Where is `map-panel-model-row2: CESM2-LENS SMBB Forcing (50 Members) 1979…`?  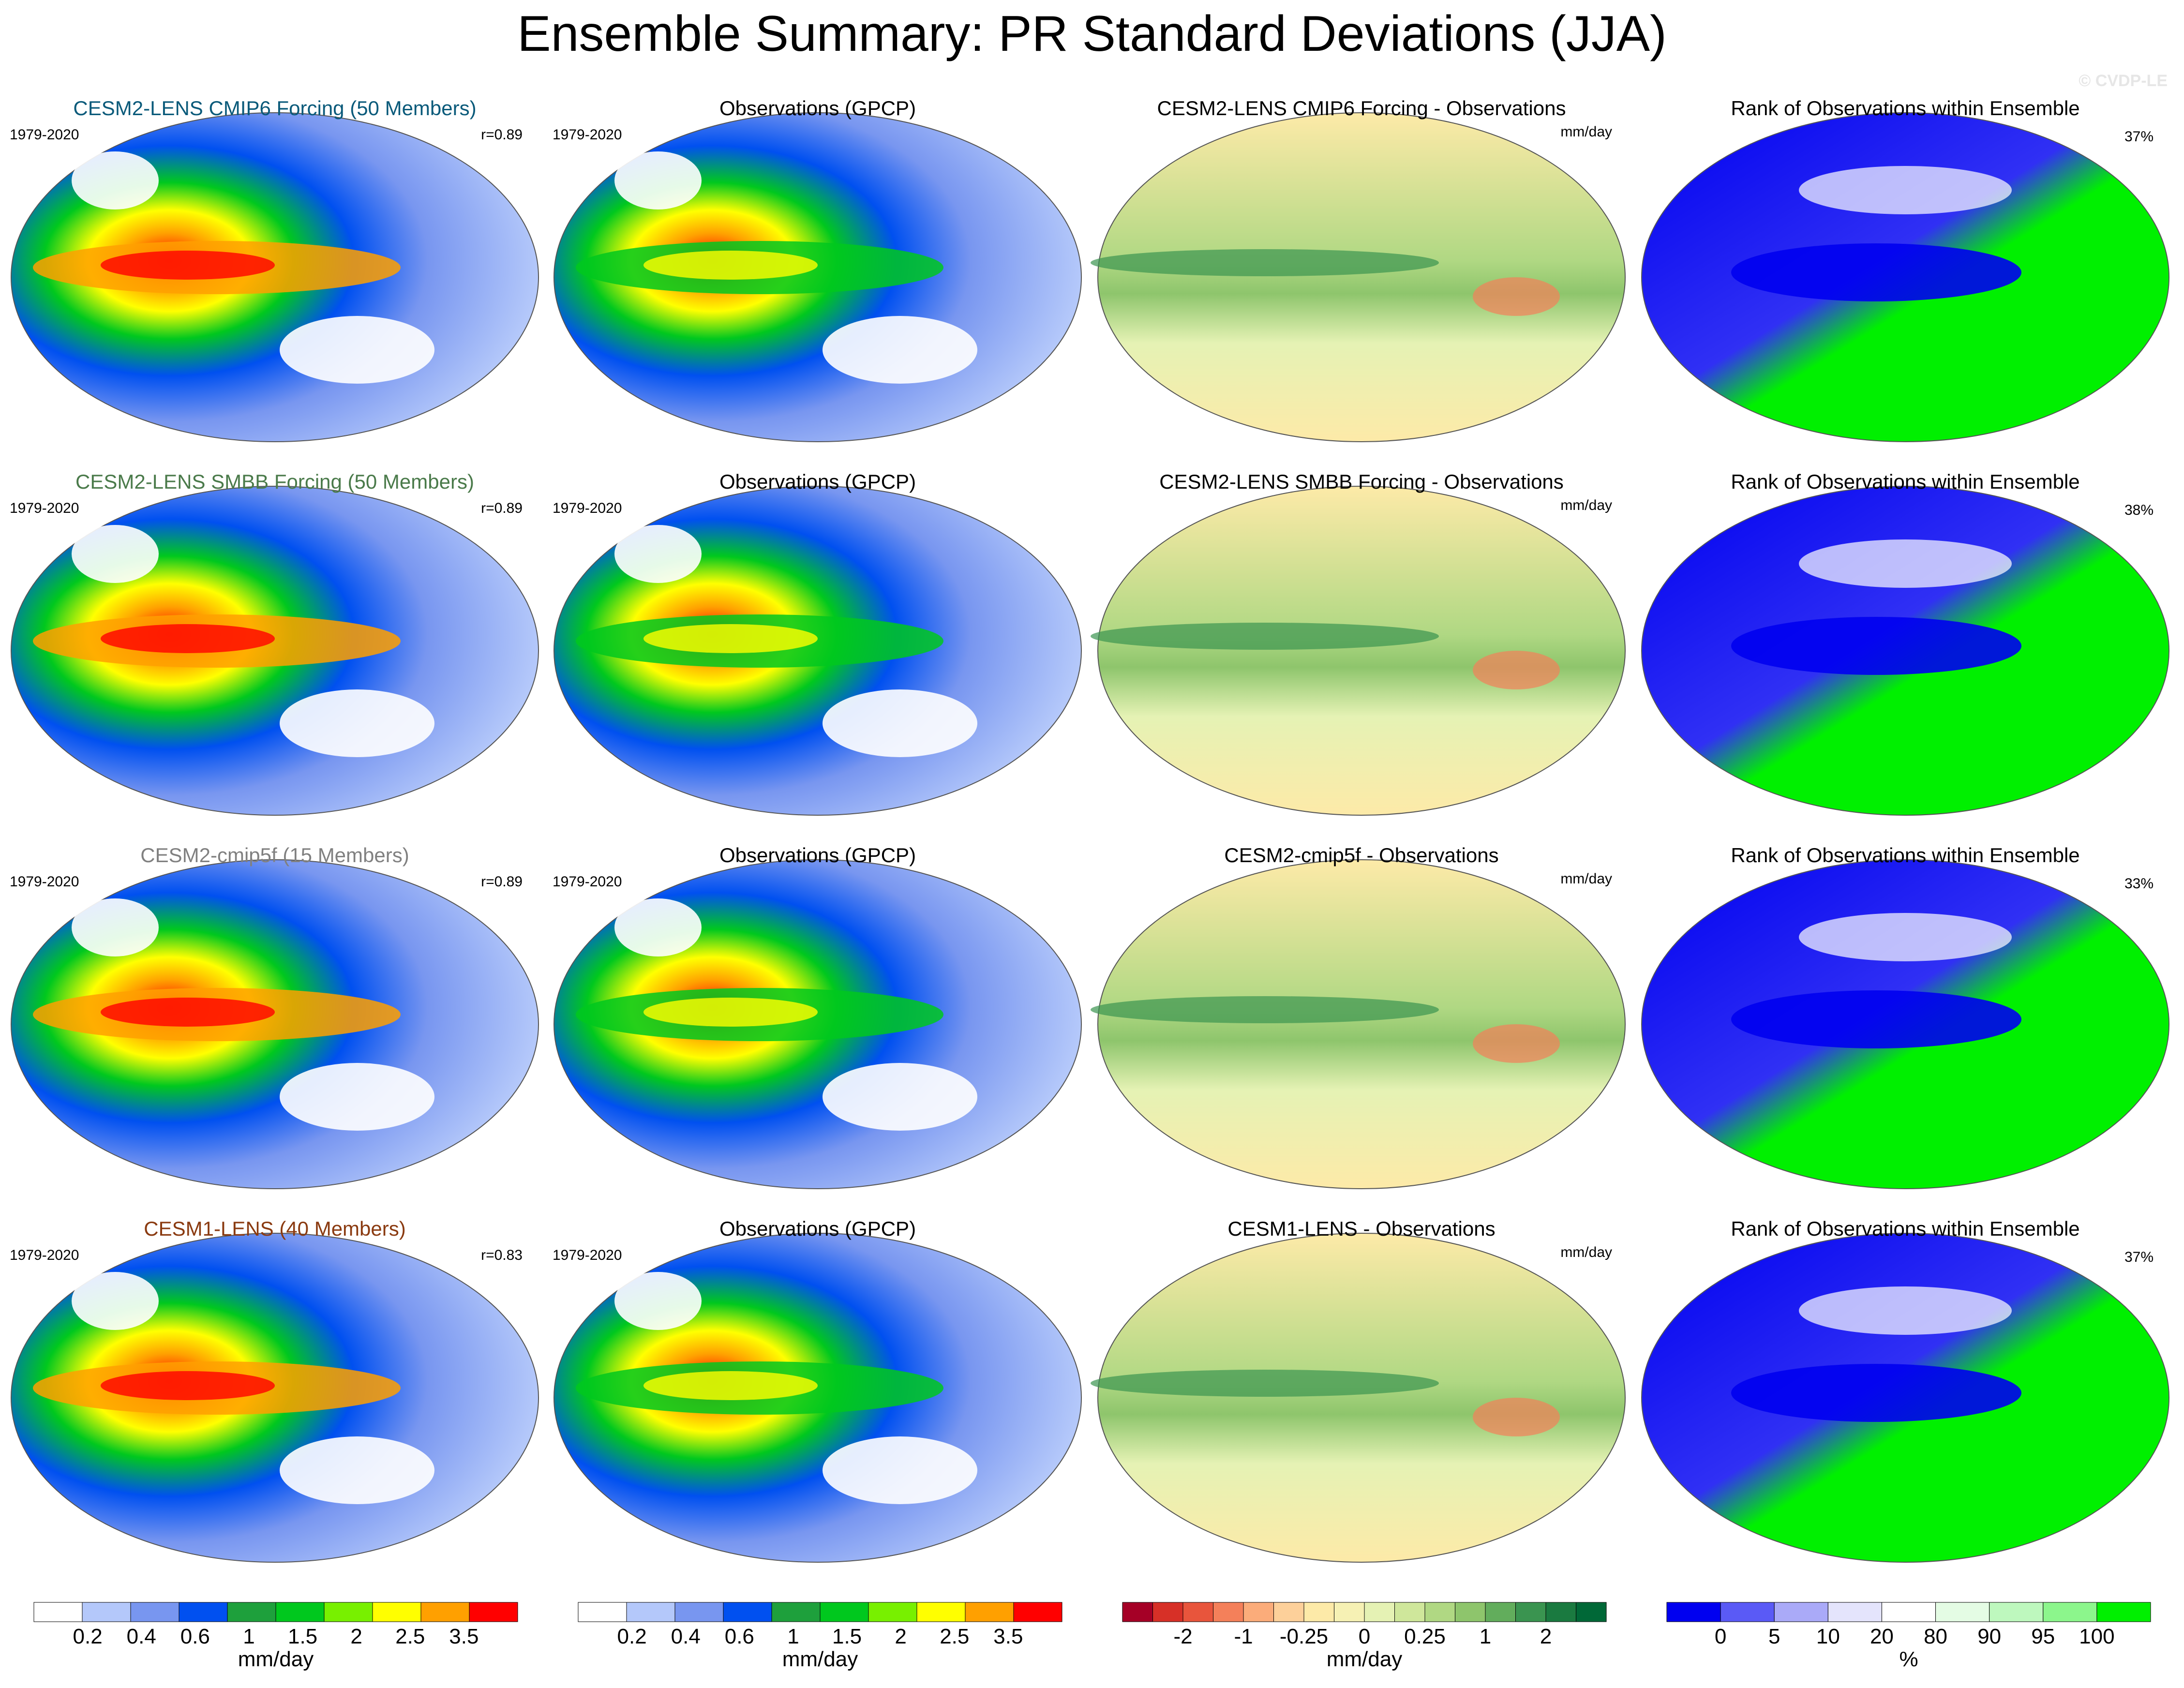 map-panel-model-row2: CESM2-LENS SMBB Forcing (50 Members) 1979… is located at coordinates (274, 643).